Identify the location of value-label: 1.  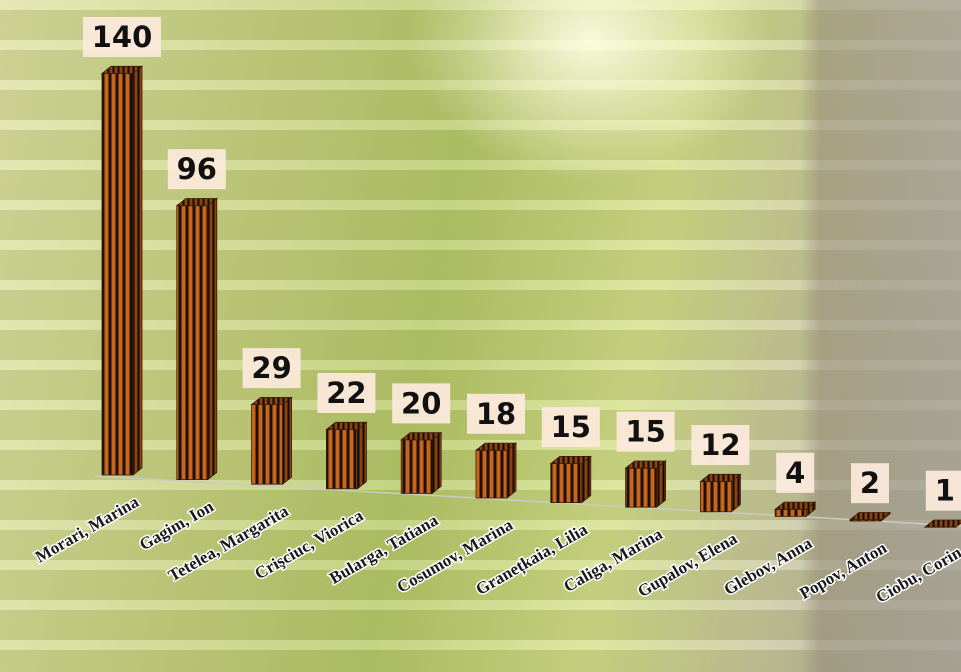
(945, 491).